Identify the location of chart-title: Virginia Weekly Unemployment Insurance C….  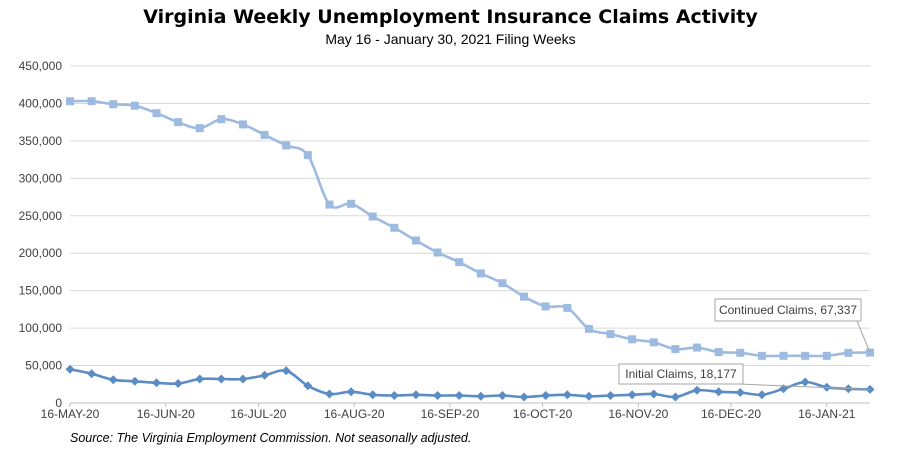
(450, 17).